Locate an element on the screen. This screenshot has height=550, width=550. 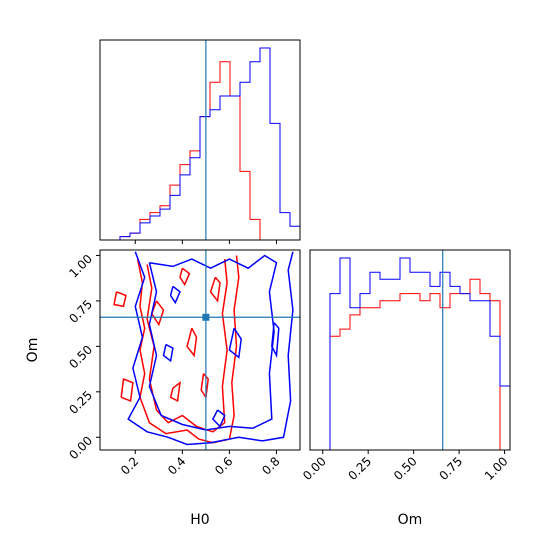
h0-tick-label: 0.4 is located at coordinates (176, 465).